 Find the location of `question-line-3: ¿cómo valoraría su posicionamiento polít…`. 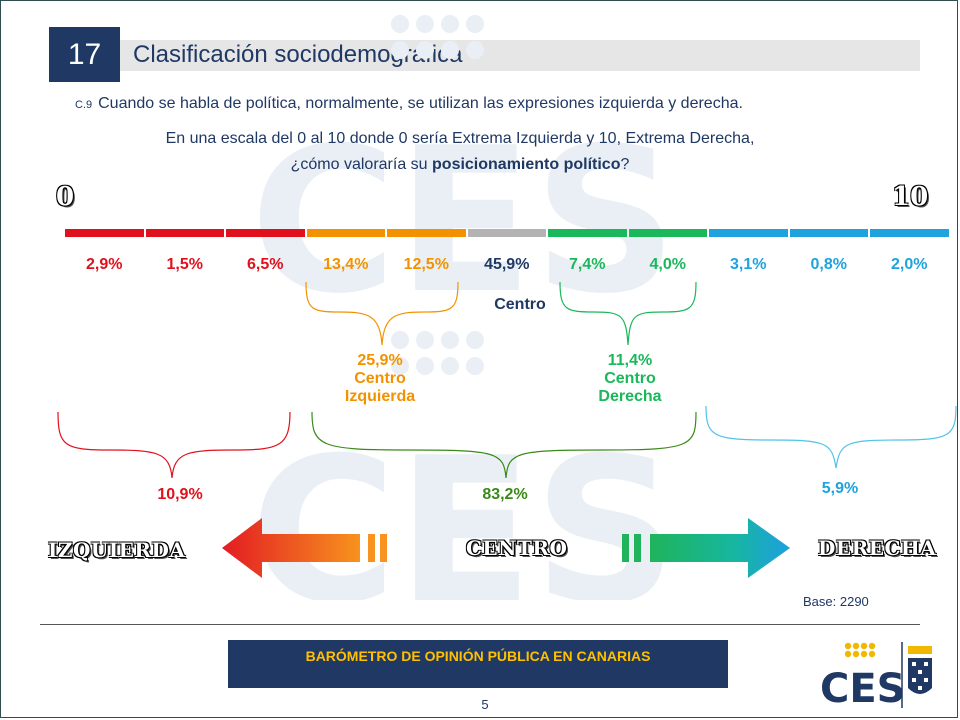

question-line-3: ¿cómo valoraría su posicionamiento polít… is located at coordinates (460, 165).